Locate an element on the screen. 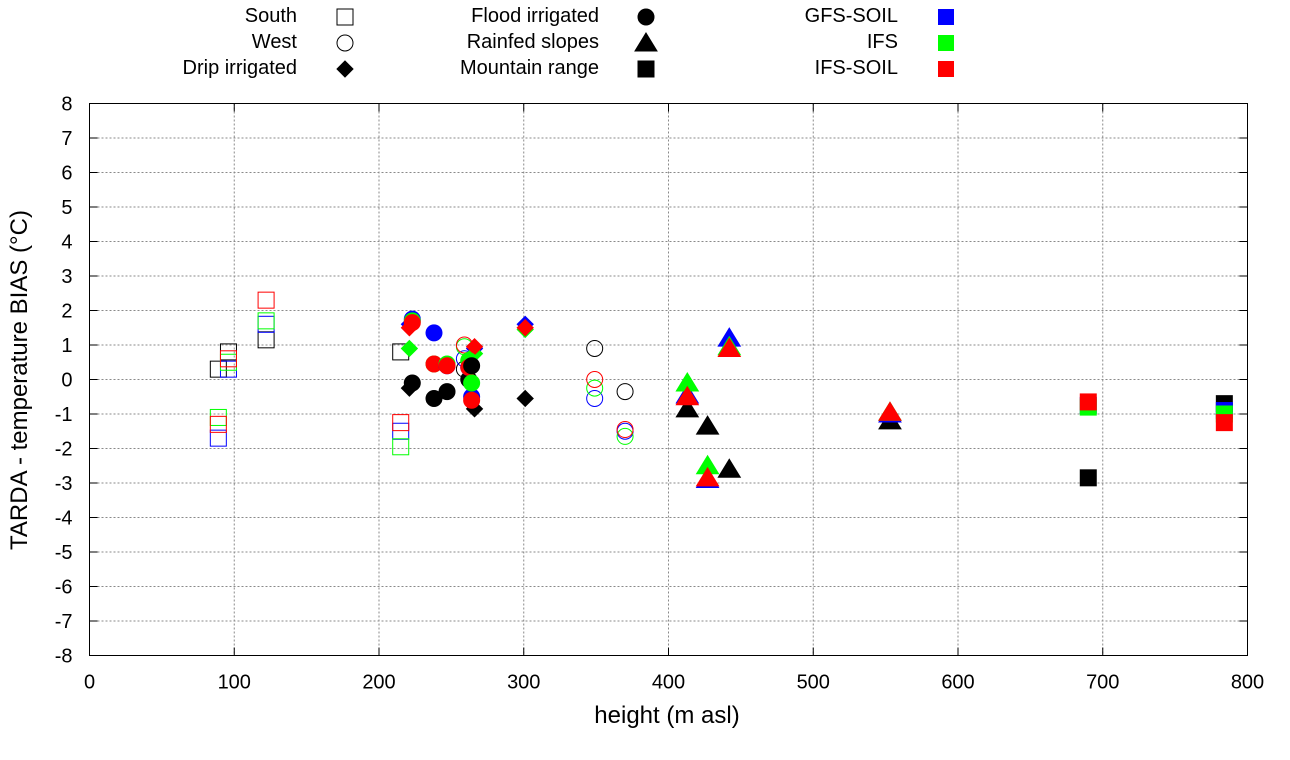 The width and height of the screenshot is (1290, 760). series-flood-irrigated is located at coordinates (442, 359).